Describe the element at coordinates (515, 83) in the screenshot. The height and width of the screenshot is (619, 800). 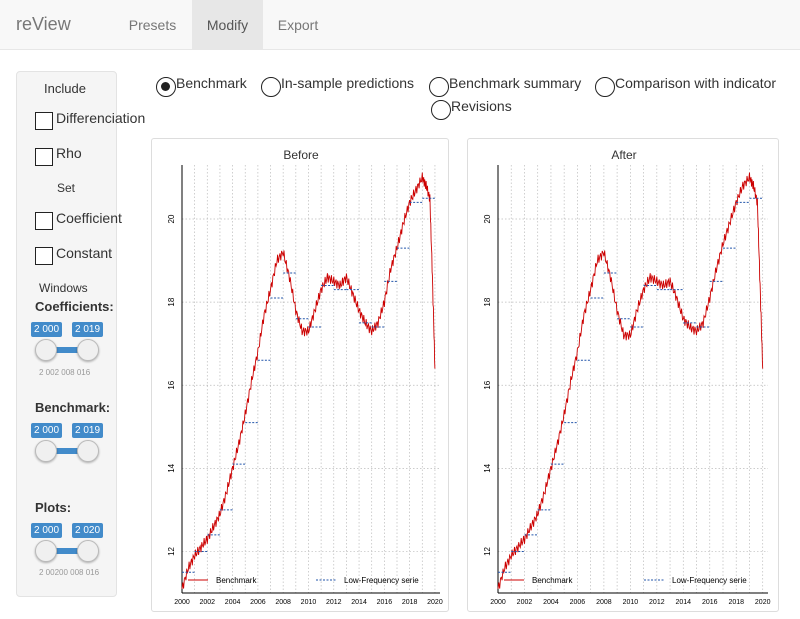
I see `radio-benchmark-summary-label: Benchmark summary` at that location.